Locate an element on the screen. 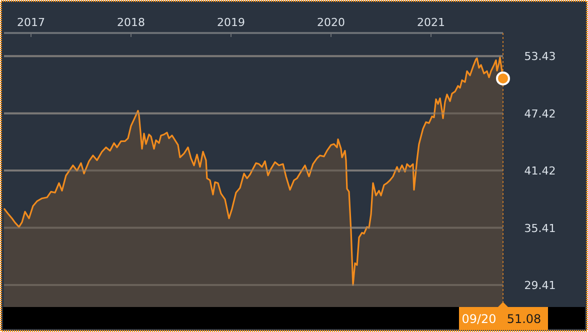 The height and width of the screenshot is (332, 588). text: 51.08 is located at coordinates (524, 319).